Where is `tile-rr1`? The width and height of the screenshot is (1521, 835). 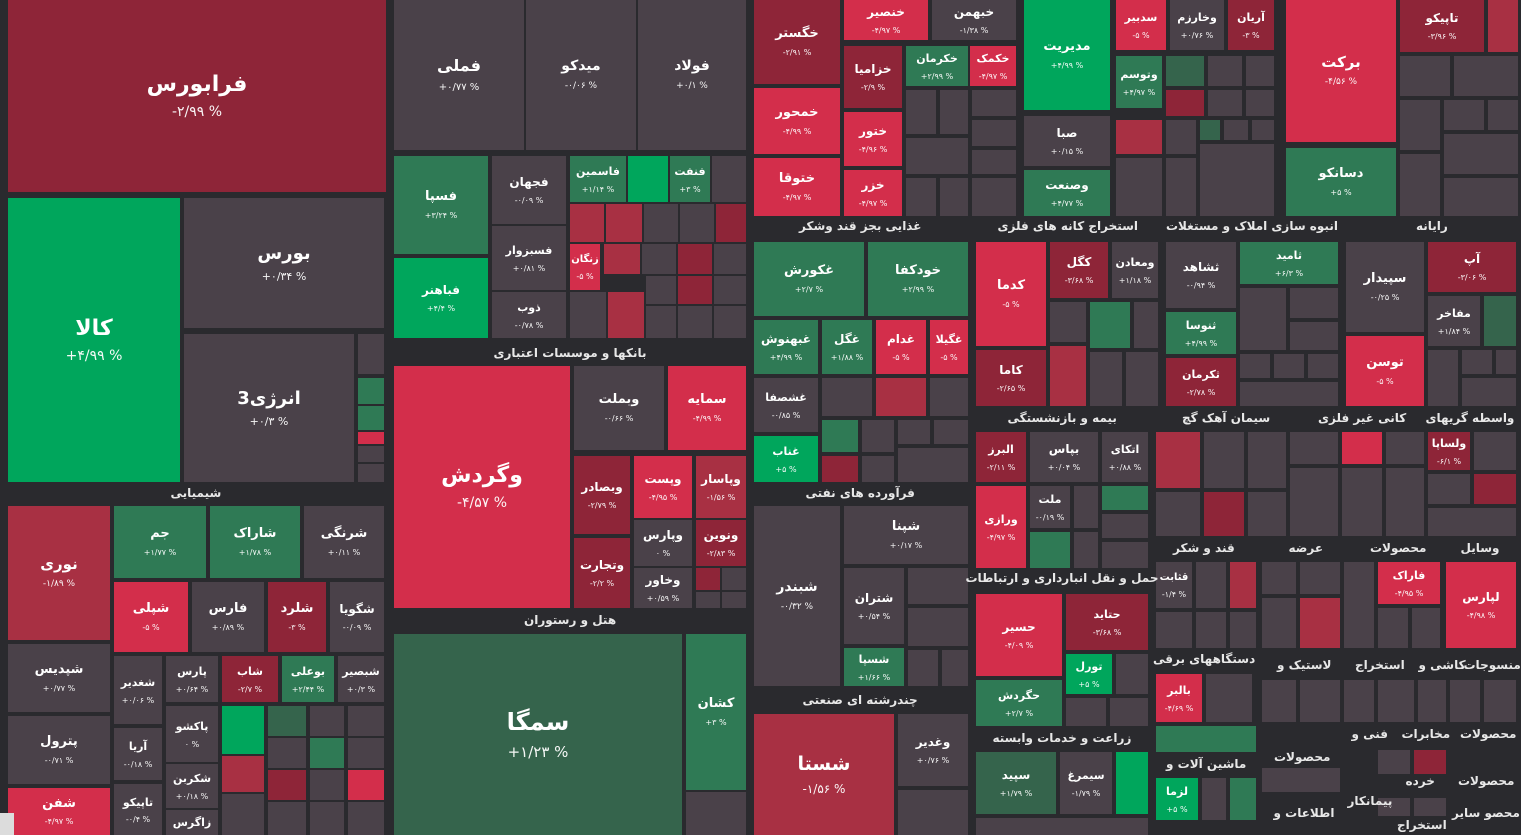
tile-rr1 is located at coordinates (1503, 26).